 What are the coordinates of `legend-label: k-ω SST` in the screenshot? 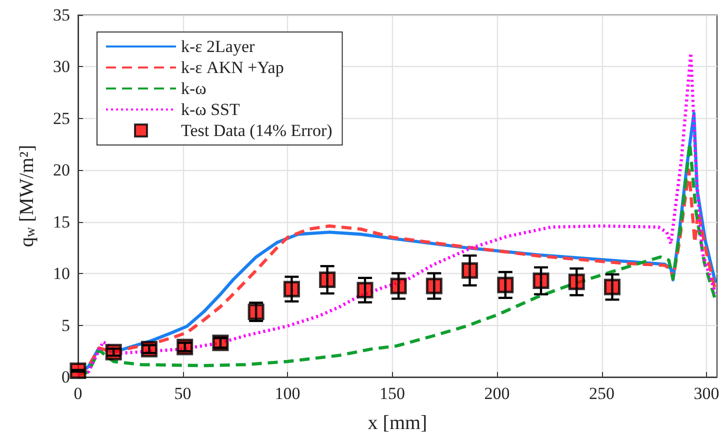 It's located at (211, 109).